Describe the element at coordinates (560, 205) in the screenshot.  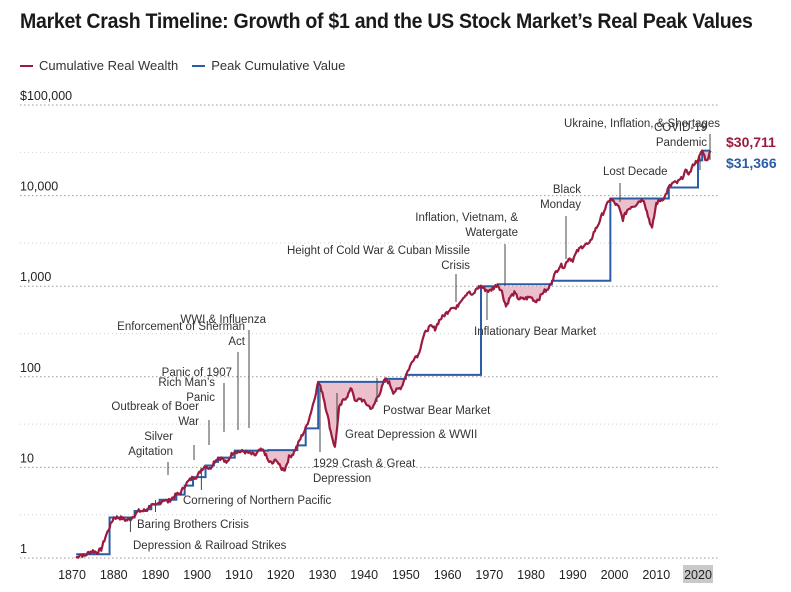
I see `annotation-label-black-monday: Monday` at that location.